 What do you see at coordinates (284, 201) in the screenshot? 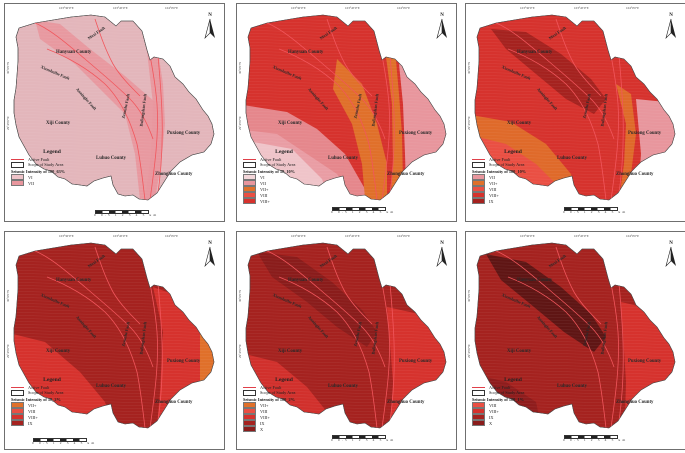
I see `legend-intensity-row: VIII+` at bounding box center [284, 201].